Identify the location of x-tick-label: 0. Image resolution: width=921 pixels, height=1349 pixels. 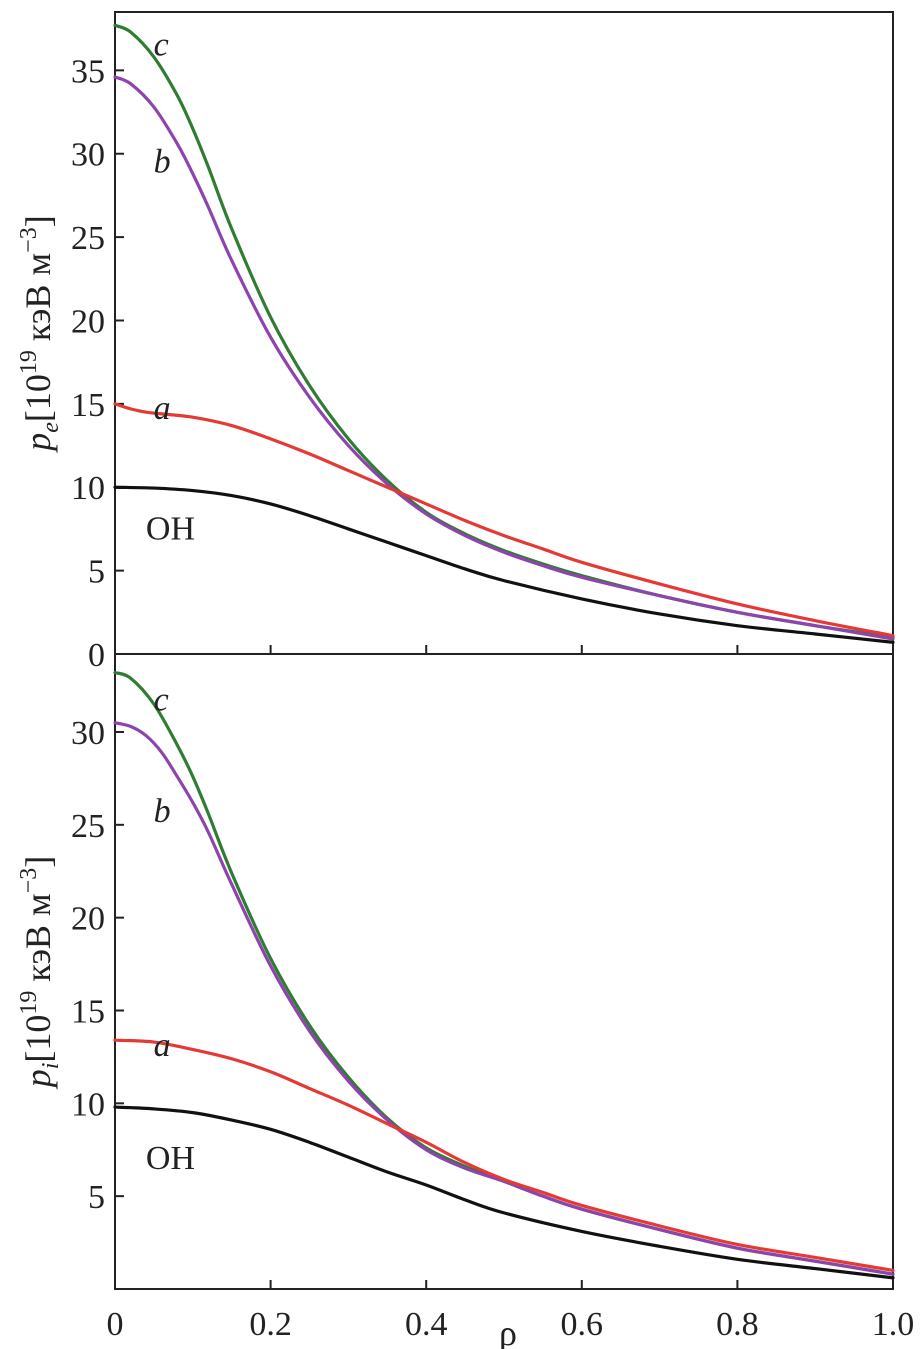
(115, 1324).